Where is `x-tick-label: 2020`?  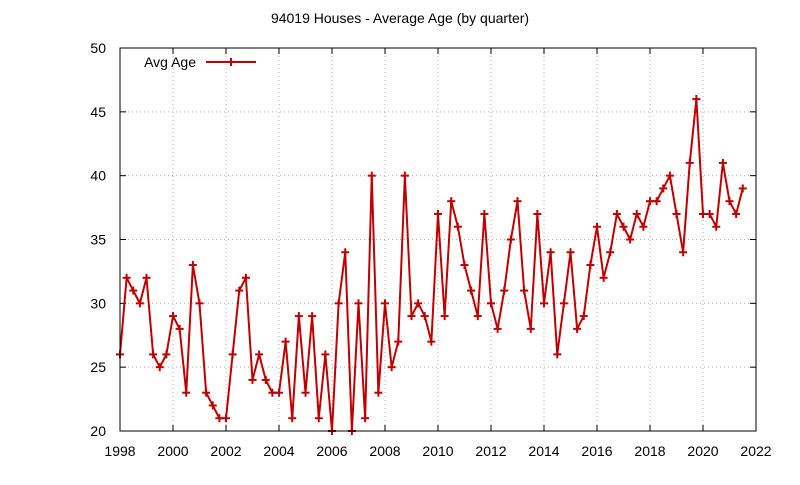
x-tick-label: 2020 is located at coordinates (702, 451).